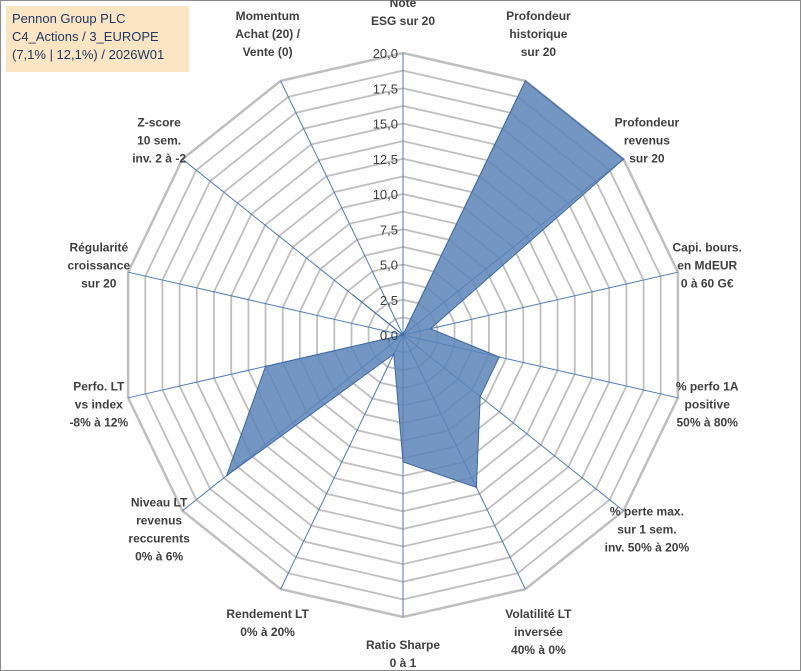  I want to click on category-label-line: Ratio Sharpe, so click(403, 645).